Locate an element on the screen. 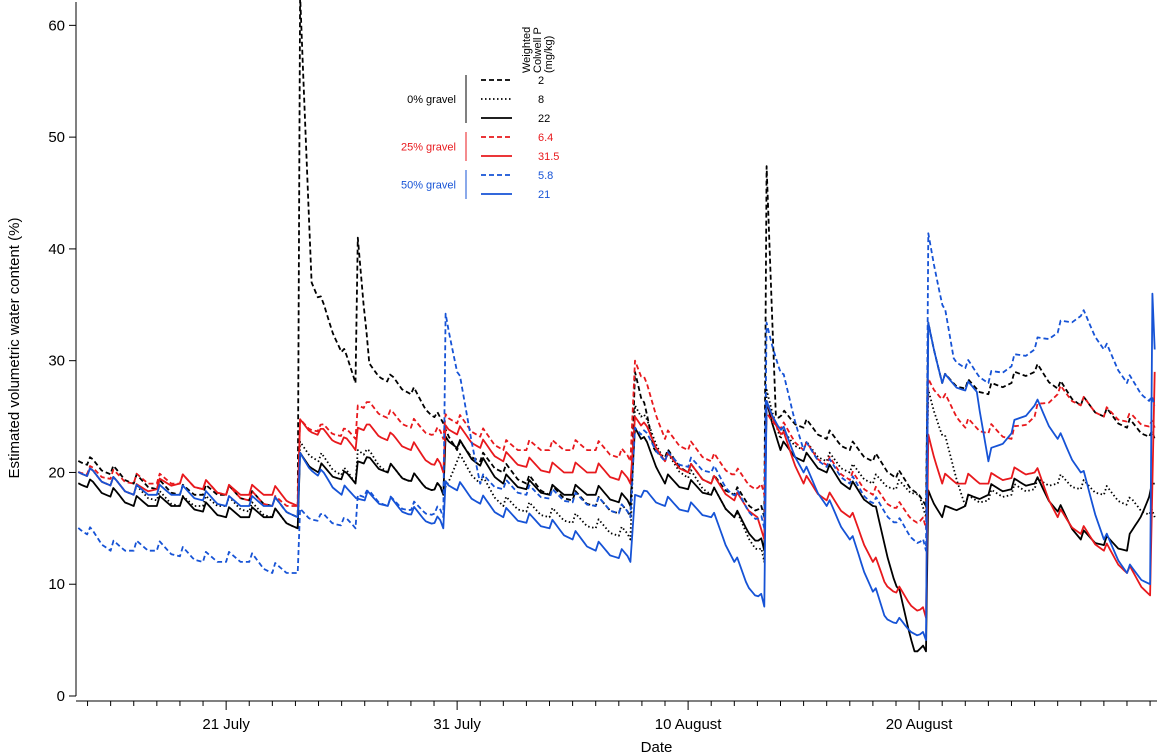 This screenshot has height=756, width=1161. x-tick-label: 20 August is located at coordinates (920, 724).